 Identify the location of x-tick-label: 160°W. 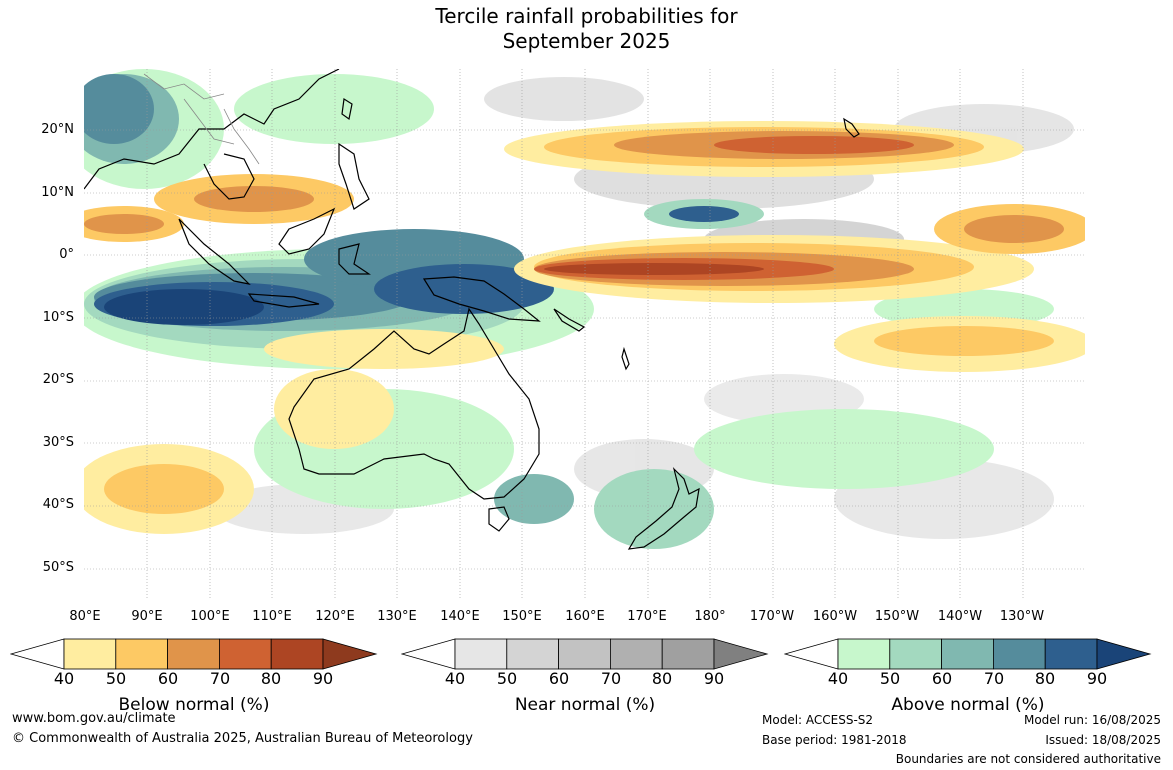
(835, 616).